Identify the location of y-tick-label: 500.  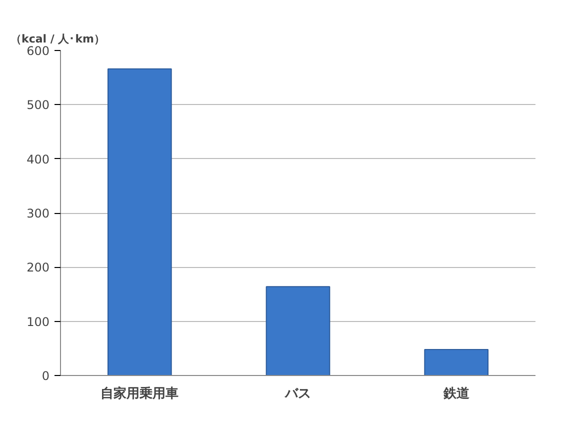
(38, 105).